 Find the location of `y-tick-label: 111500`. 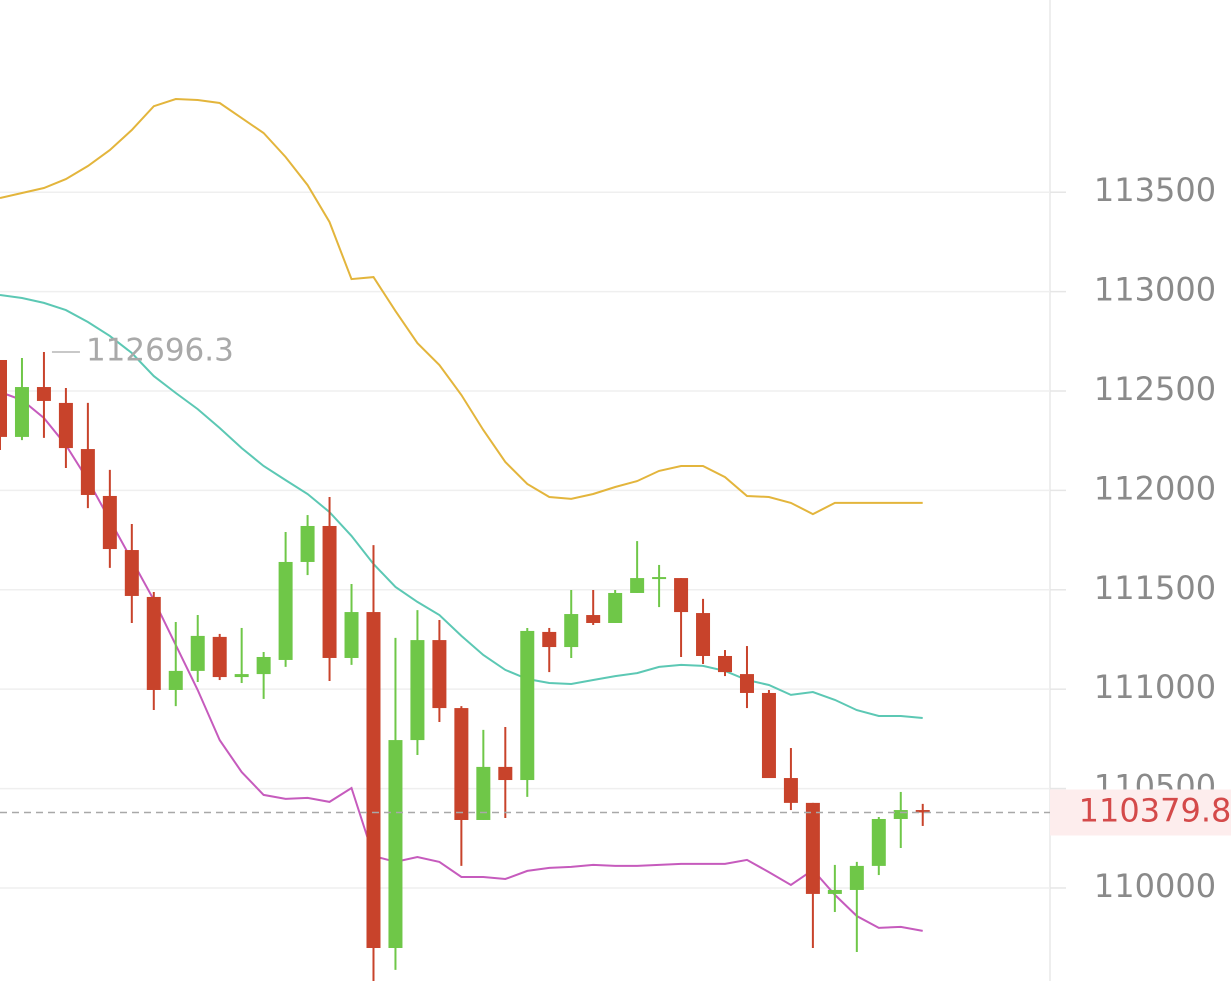

y-tick-label: 111500 is located at coordinates (1155, 588).